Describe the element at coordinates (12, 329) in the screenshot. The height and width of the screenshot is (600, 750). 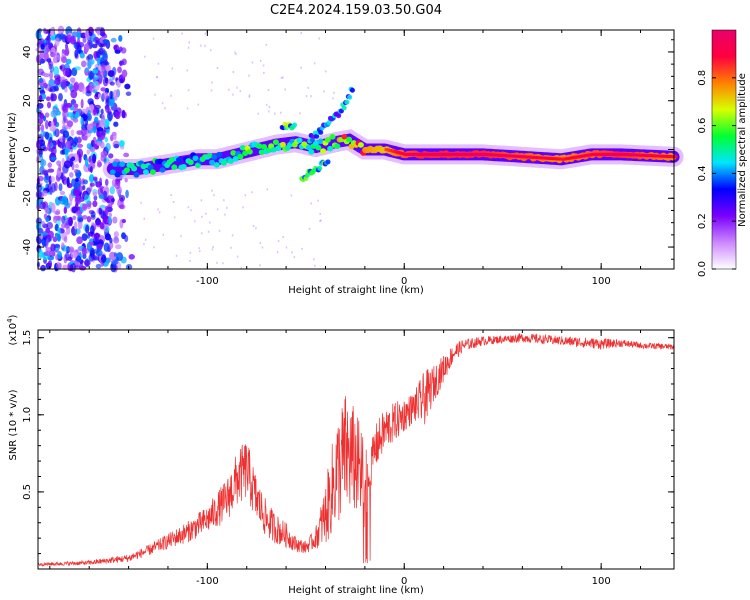
I see `snr-multiplier: (x104)` at that location.